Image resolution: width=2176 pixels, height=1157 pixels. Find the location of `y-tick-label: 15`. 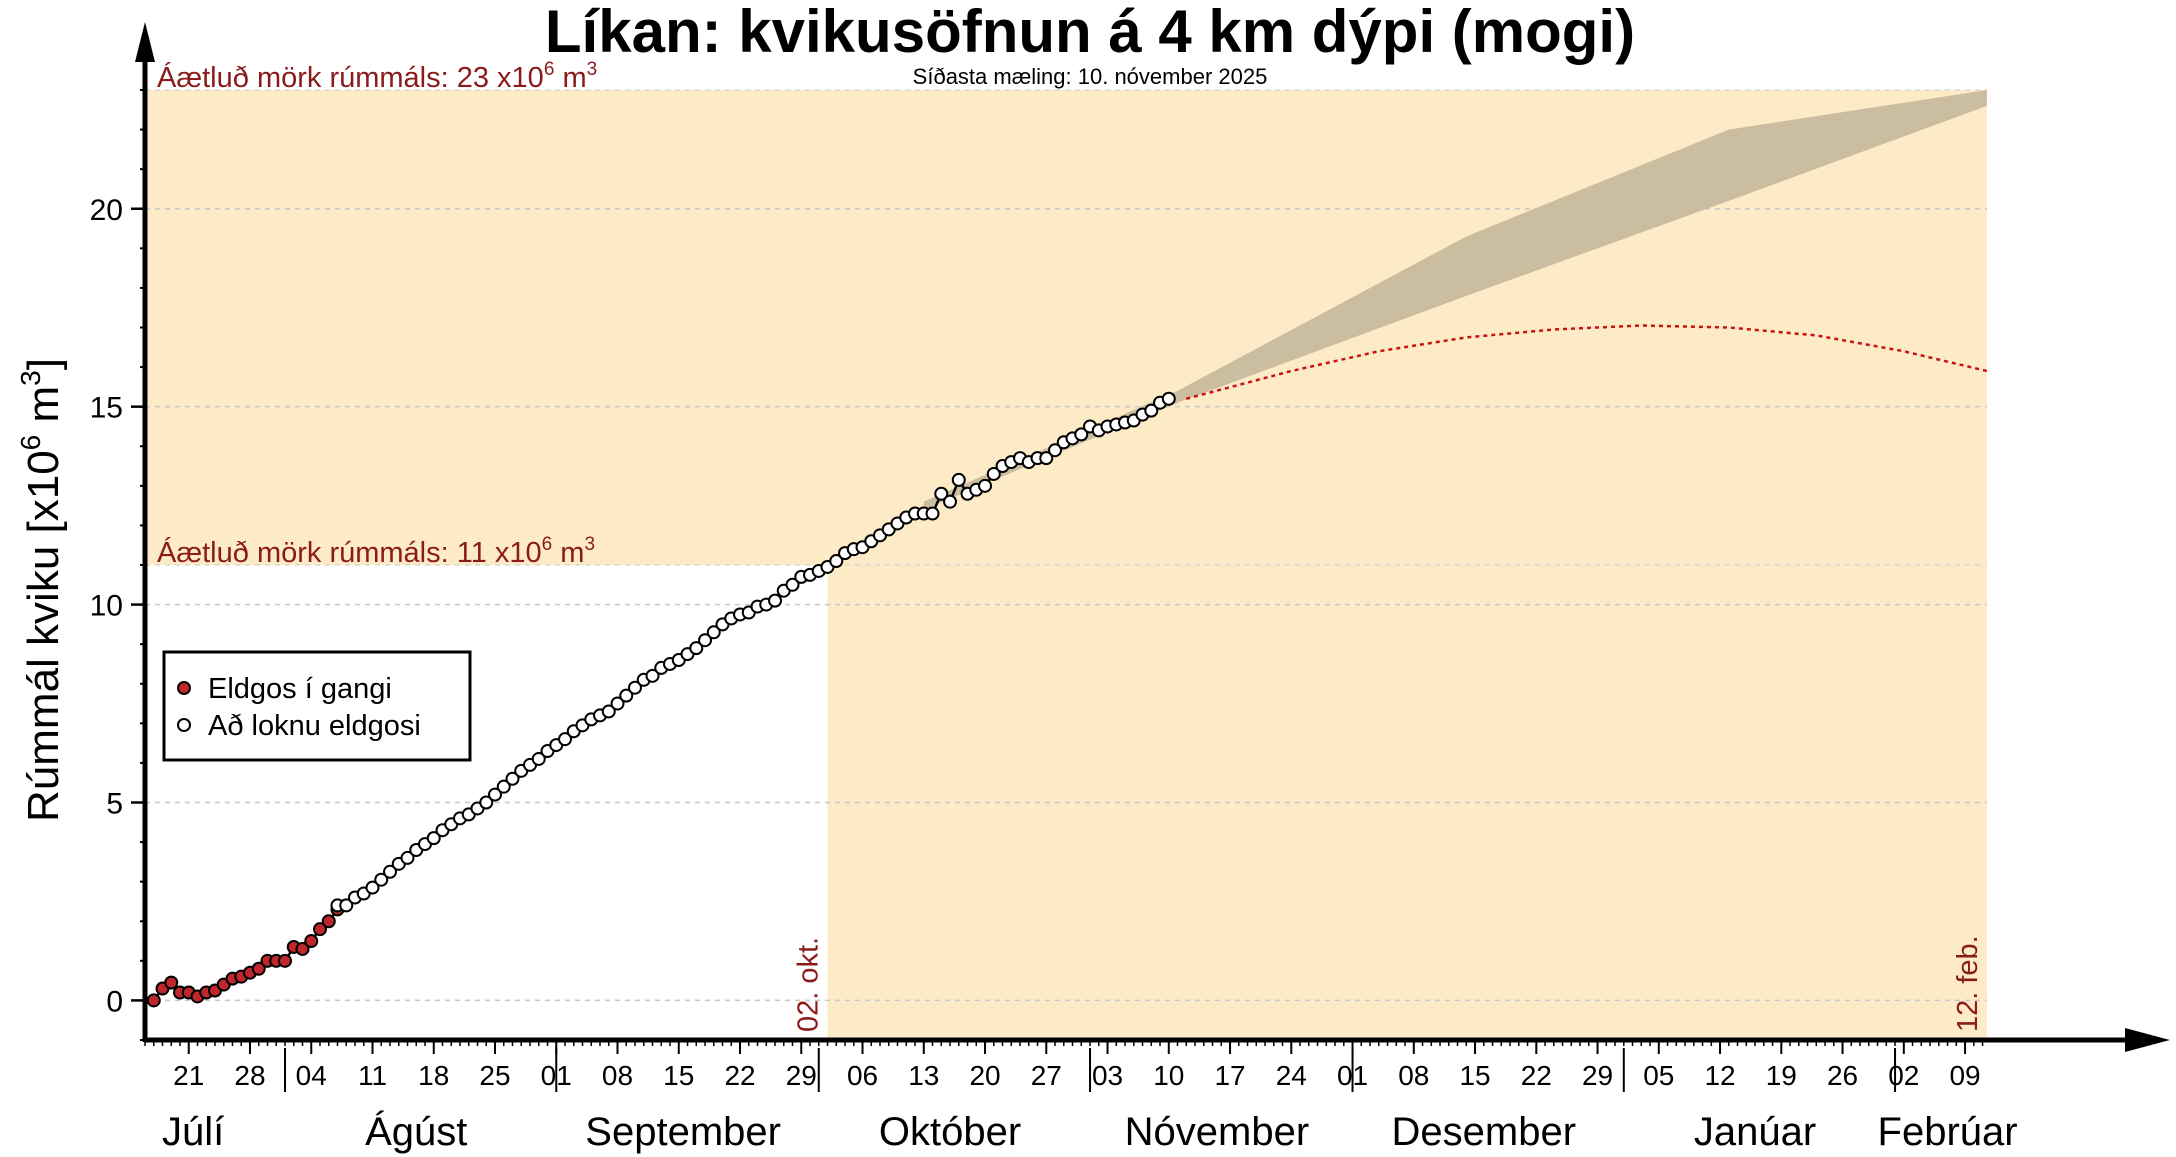

y-tick-label: 15 is located at coordinates (106, 408).